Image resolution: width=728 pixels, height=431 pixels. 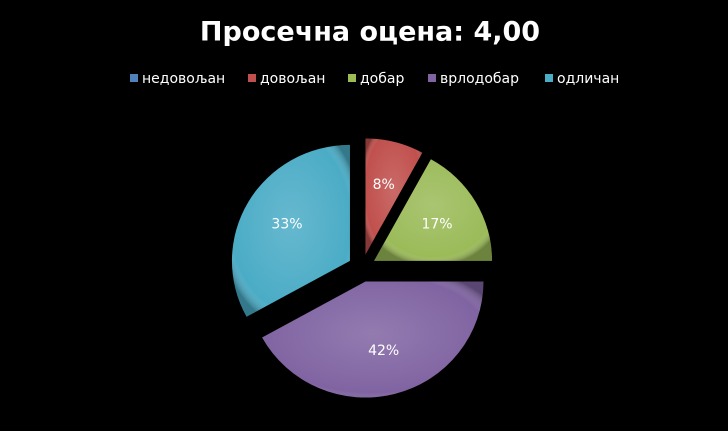 What do you see at coordinates (382, 79) in the screenshot?
I see `legend-label: добар` at bounding box center [382, 79].